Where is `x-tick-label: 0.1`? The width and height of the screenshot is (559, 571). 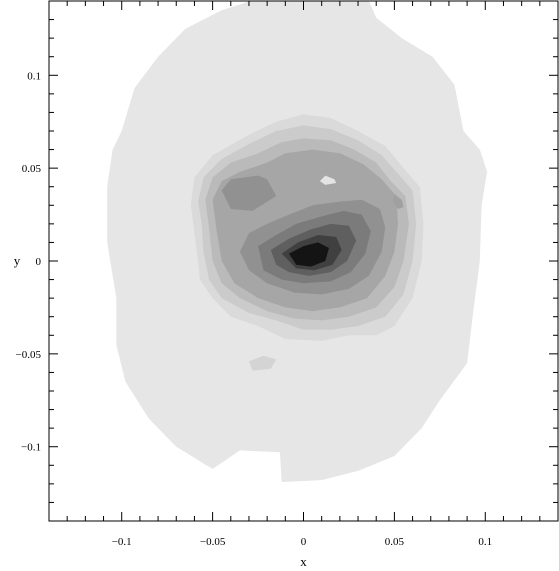
x-tick-label: 0.1 is located at coordinates (485, 542).